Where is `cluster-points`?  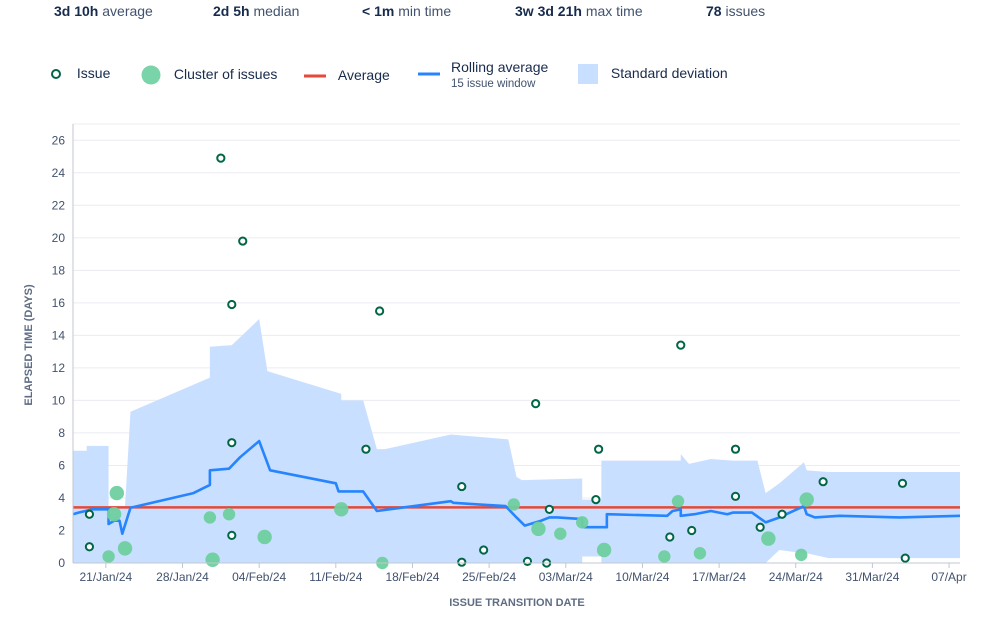
cluster-points is located at coordinates (458, 527).